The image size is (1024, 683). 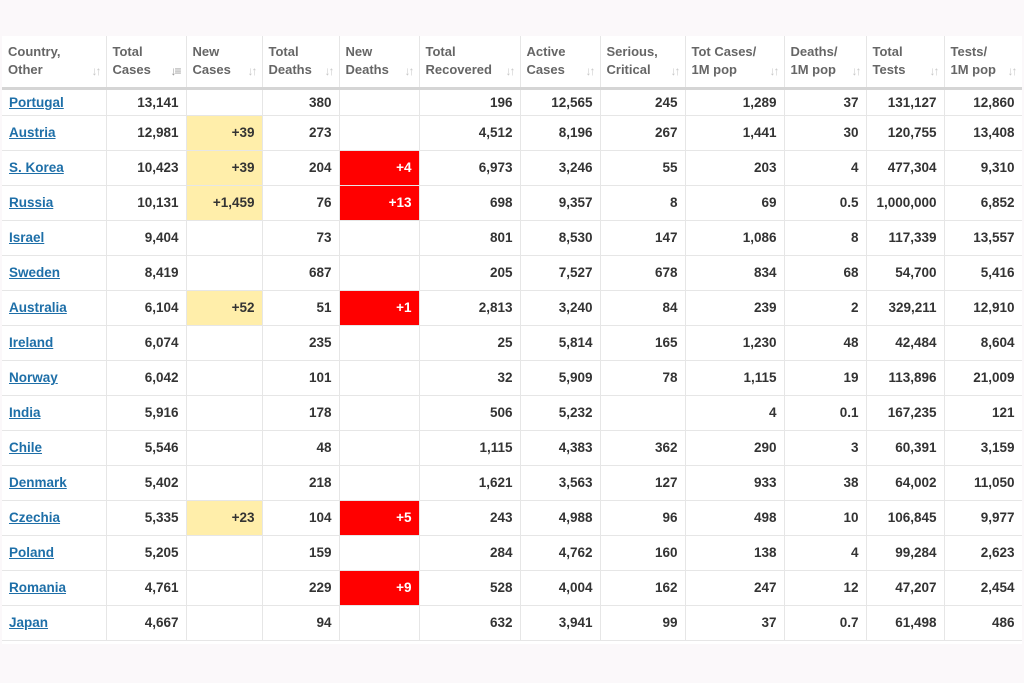 I want to click on cell-tot-cases-per-1m: 1,115, so click(x=735, y=378).